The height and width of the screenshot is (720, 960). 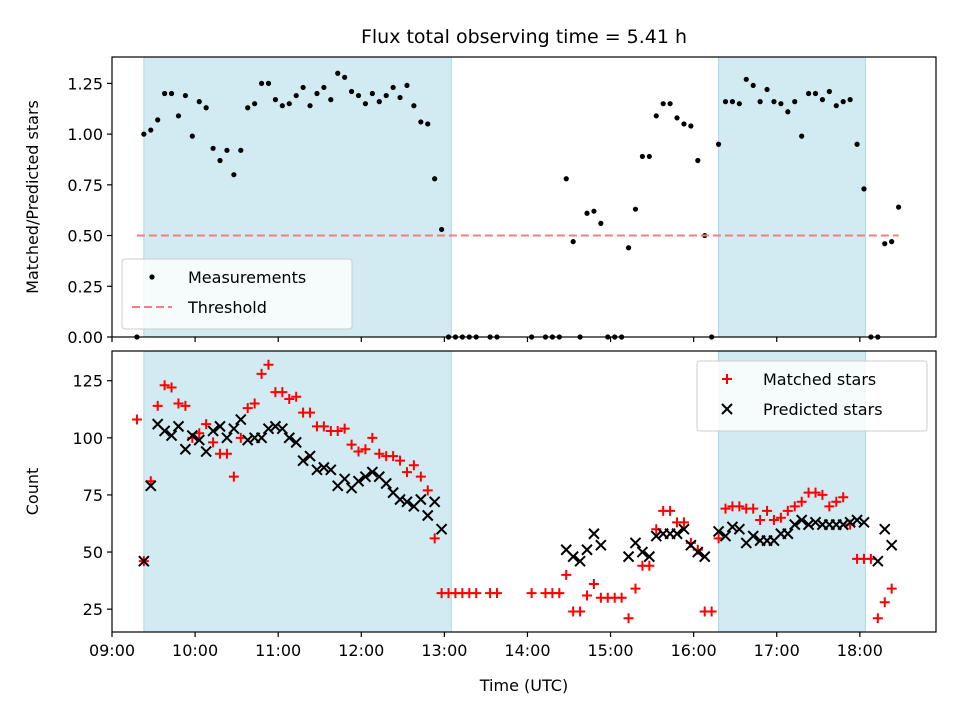 What do you see at coordinates (237, 294) in the screenshot?
I see `legend: Measurements Threshold` at bounding box center [237, 294].